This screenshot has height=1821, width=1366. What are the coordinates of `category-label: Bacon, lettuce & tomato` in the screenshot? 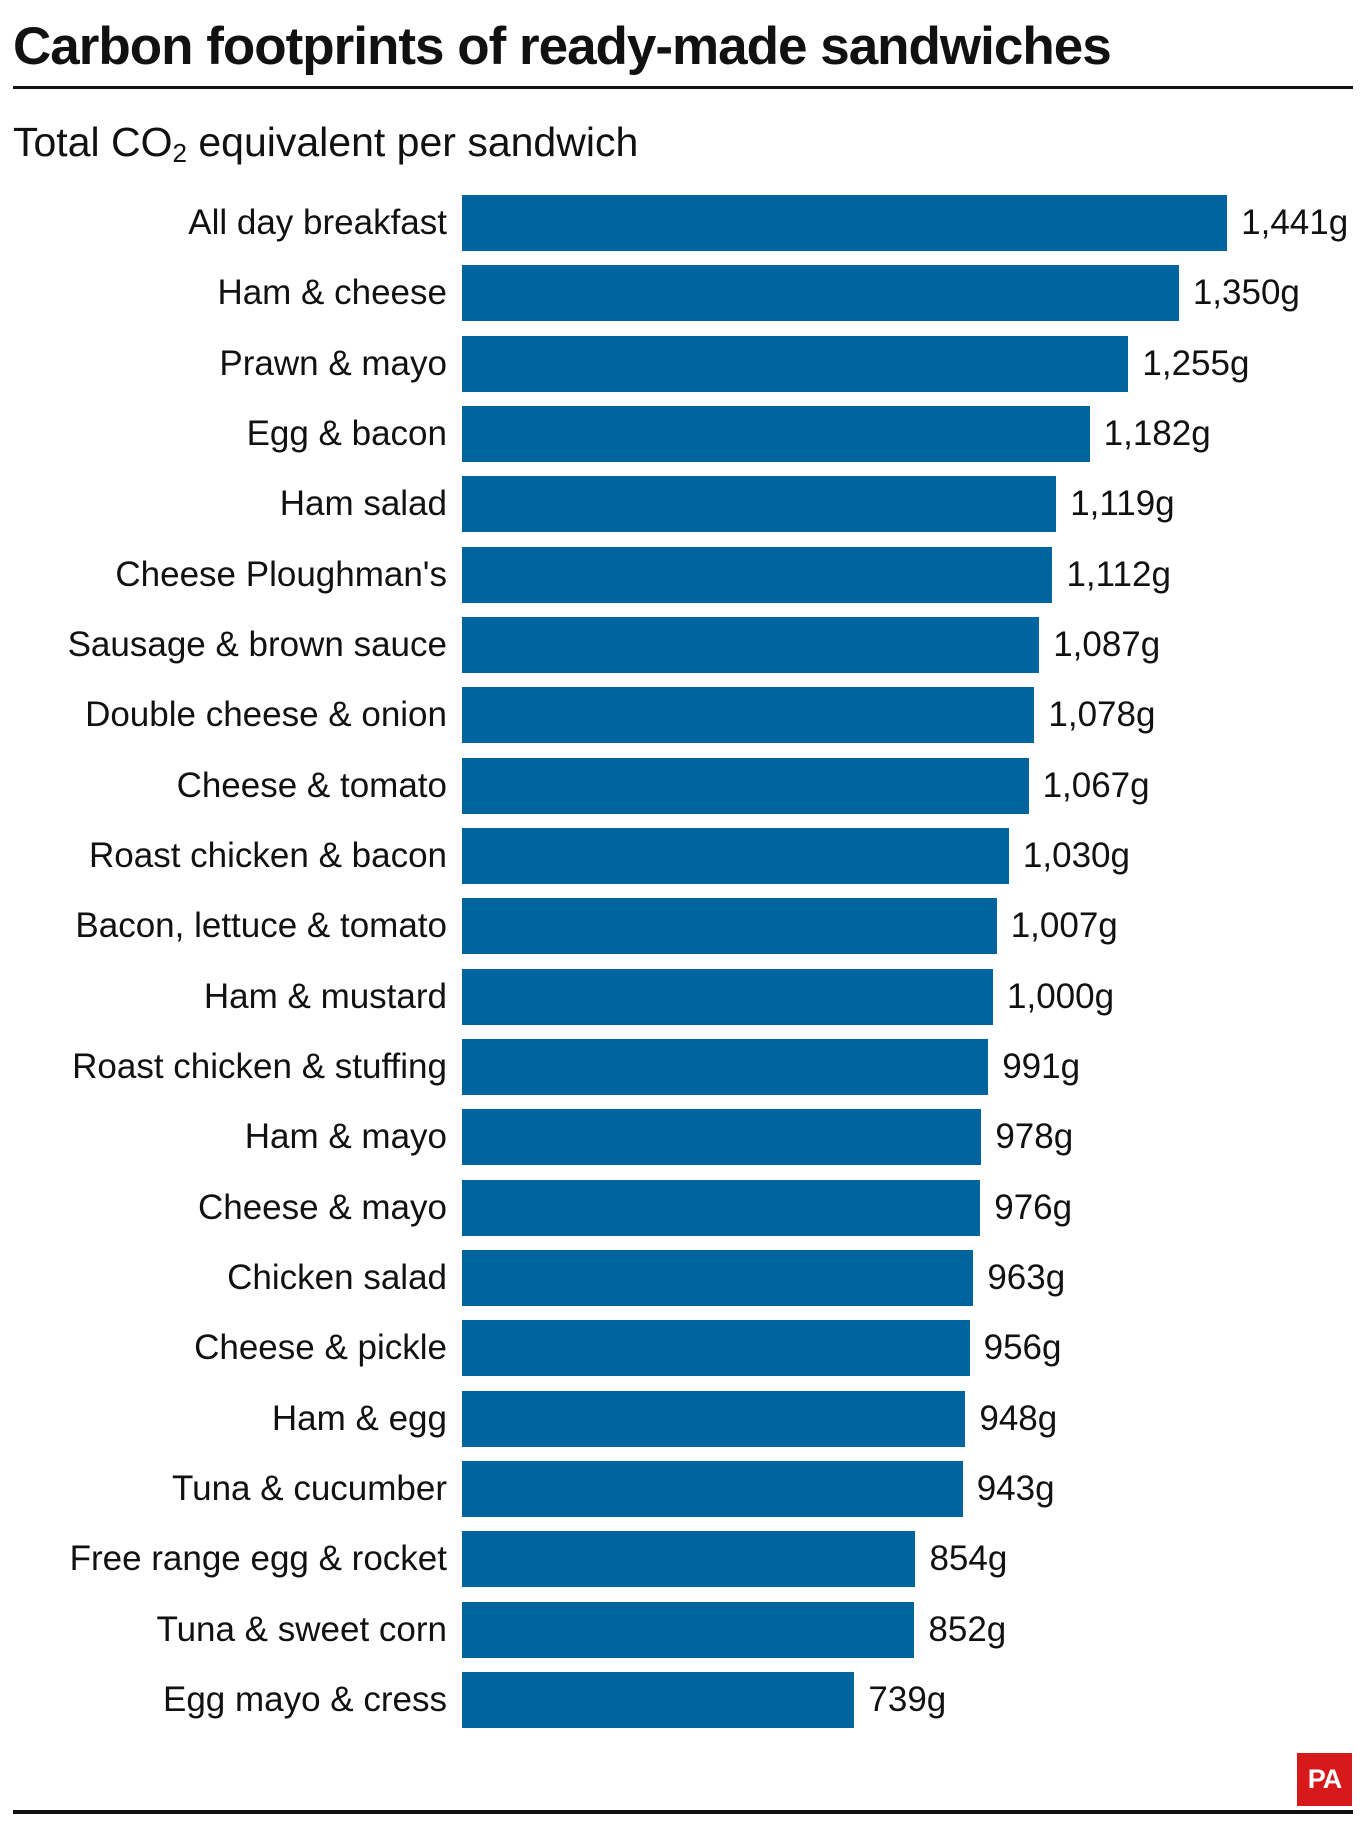 It's located at (261, 926).